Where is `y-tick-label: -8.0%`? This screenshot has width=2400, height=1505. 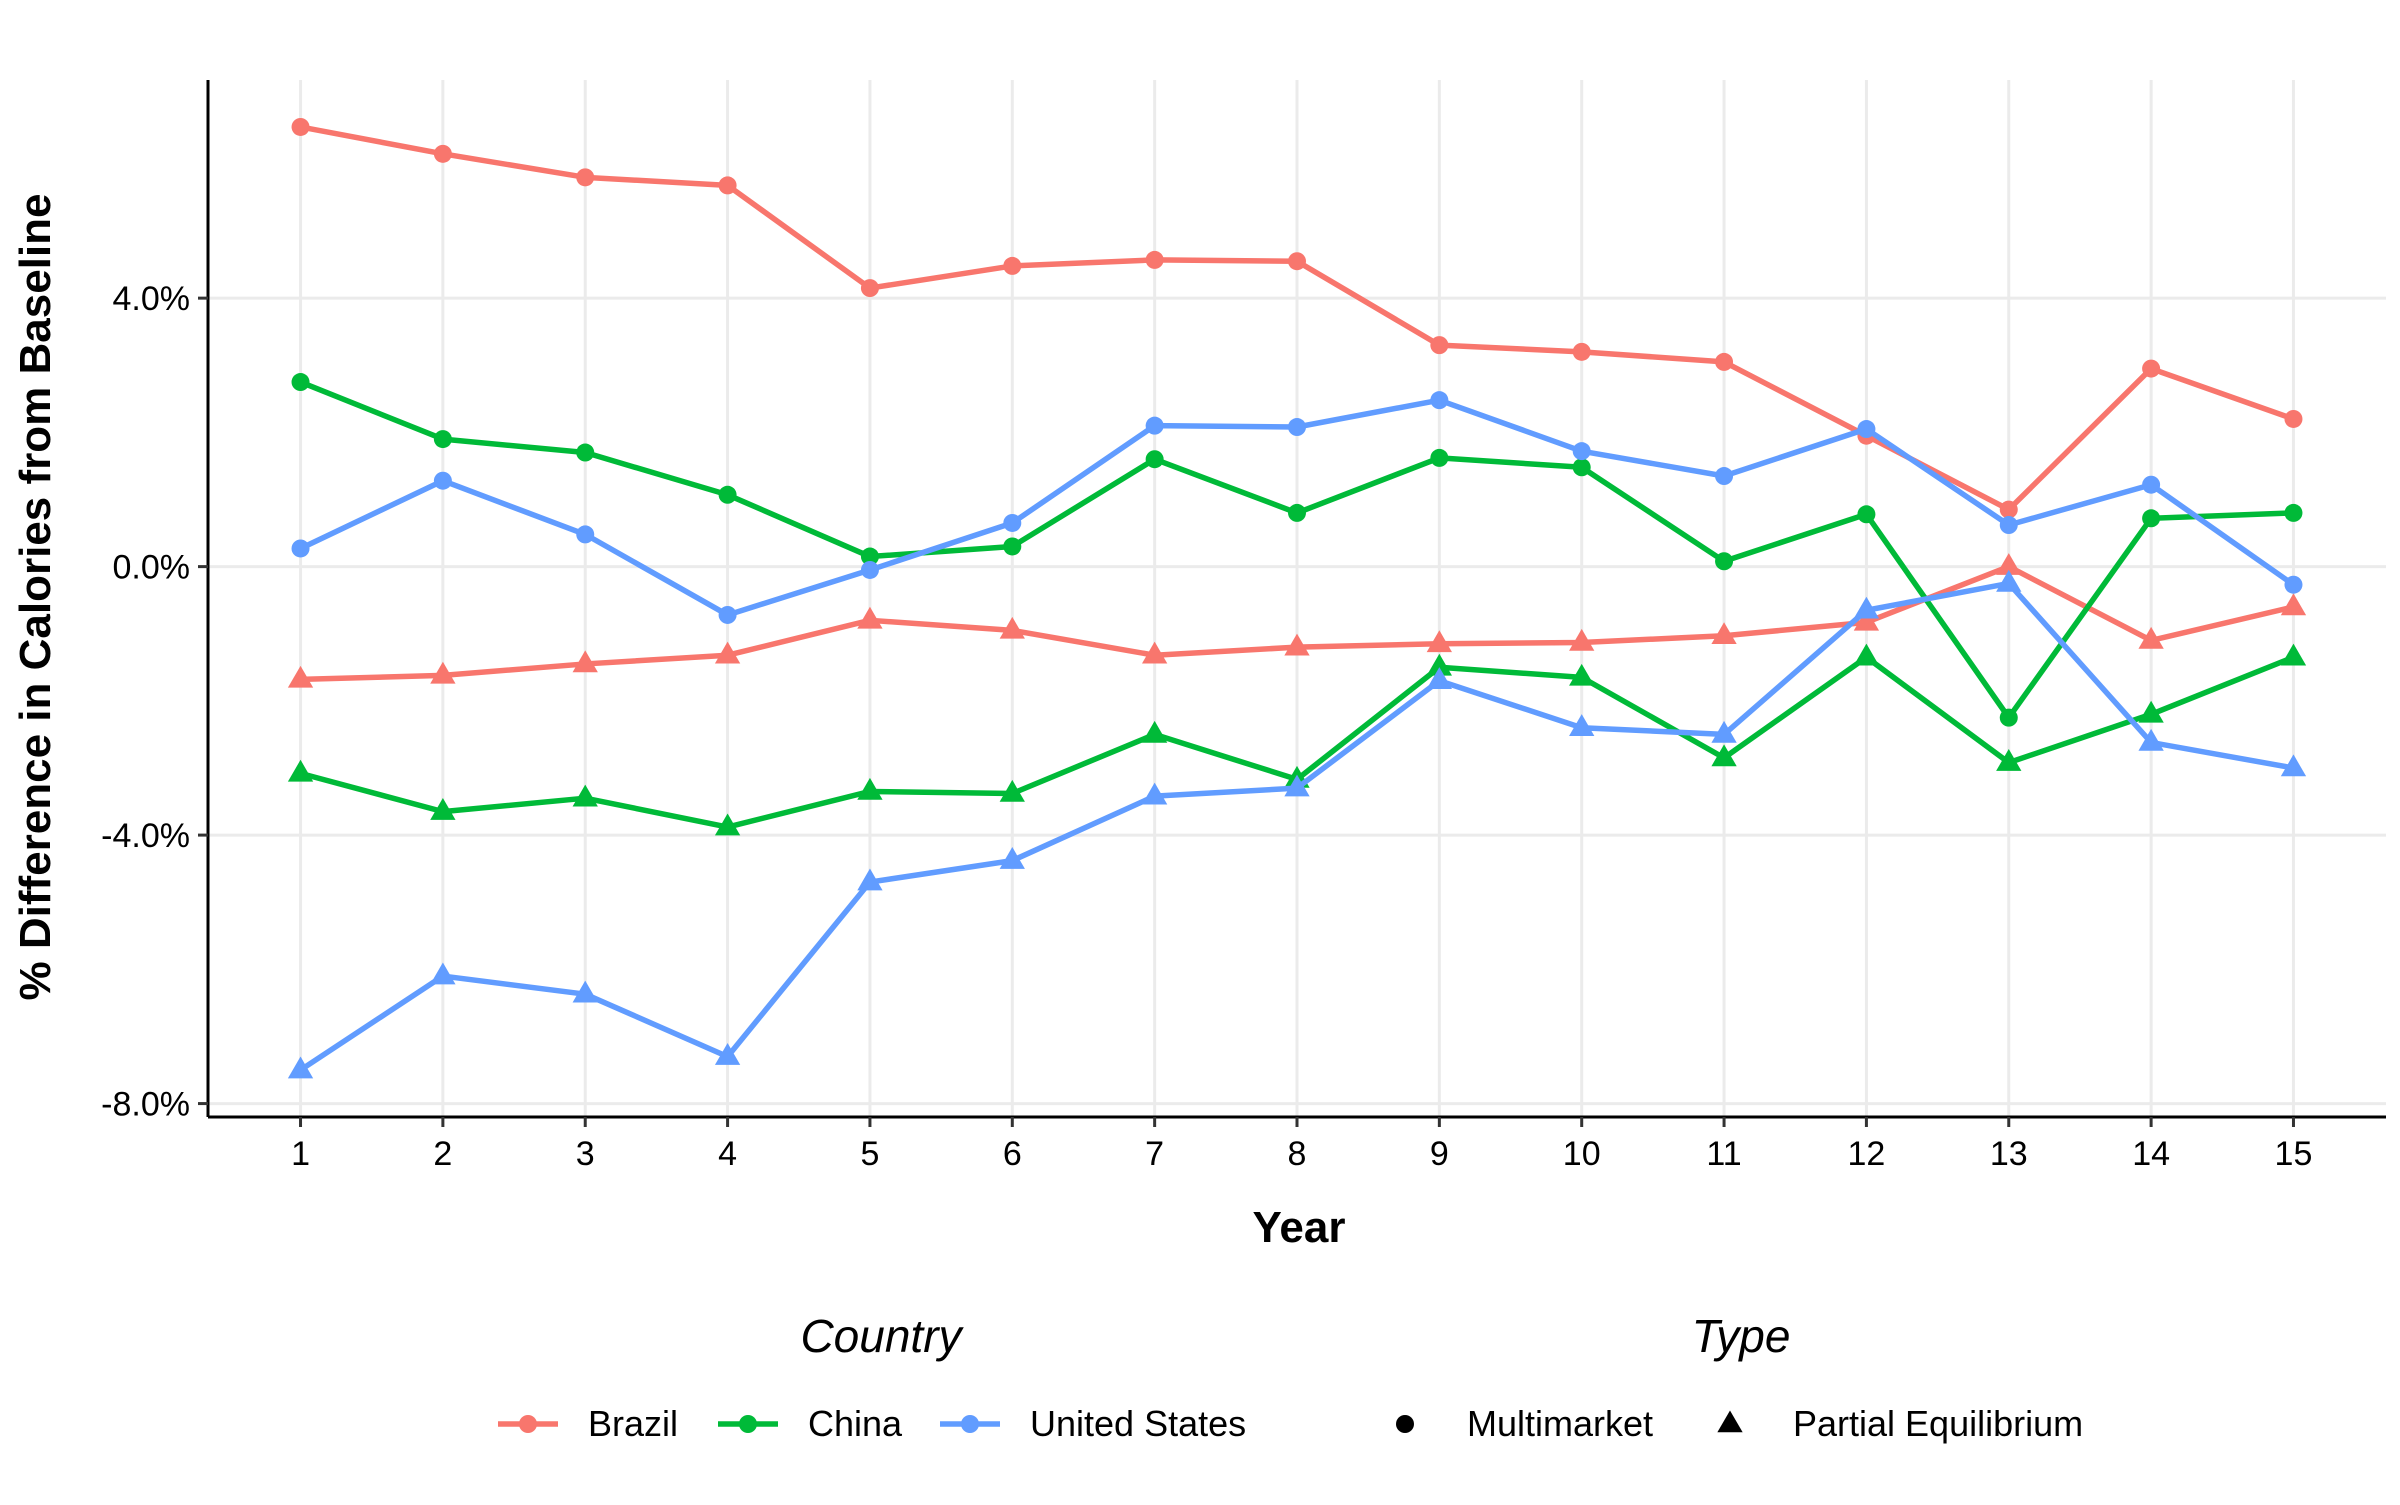 y-tick-label: -8.0% is located at coordinates (145, 1105).